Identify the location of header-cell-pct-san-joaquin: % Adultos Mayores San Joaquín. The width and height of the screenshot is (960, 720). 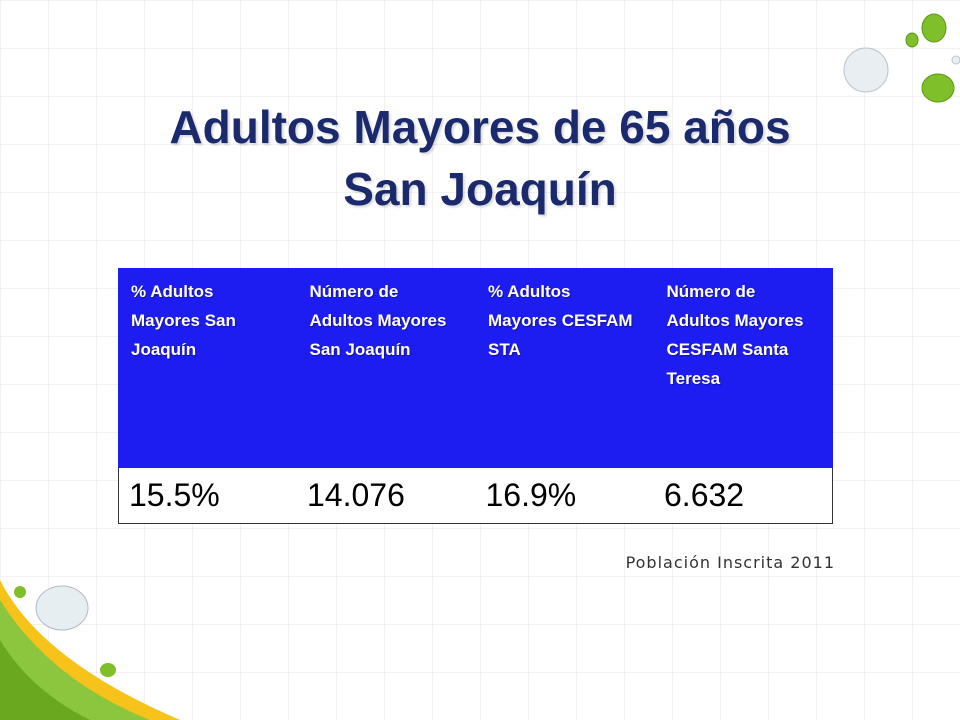
(208, 368).